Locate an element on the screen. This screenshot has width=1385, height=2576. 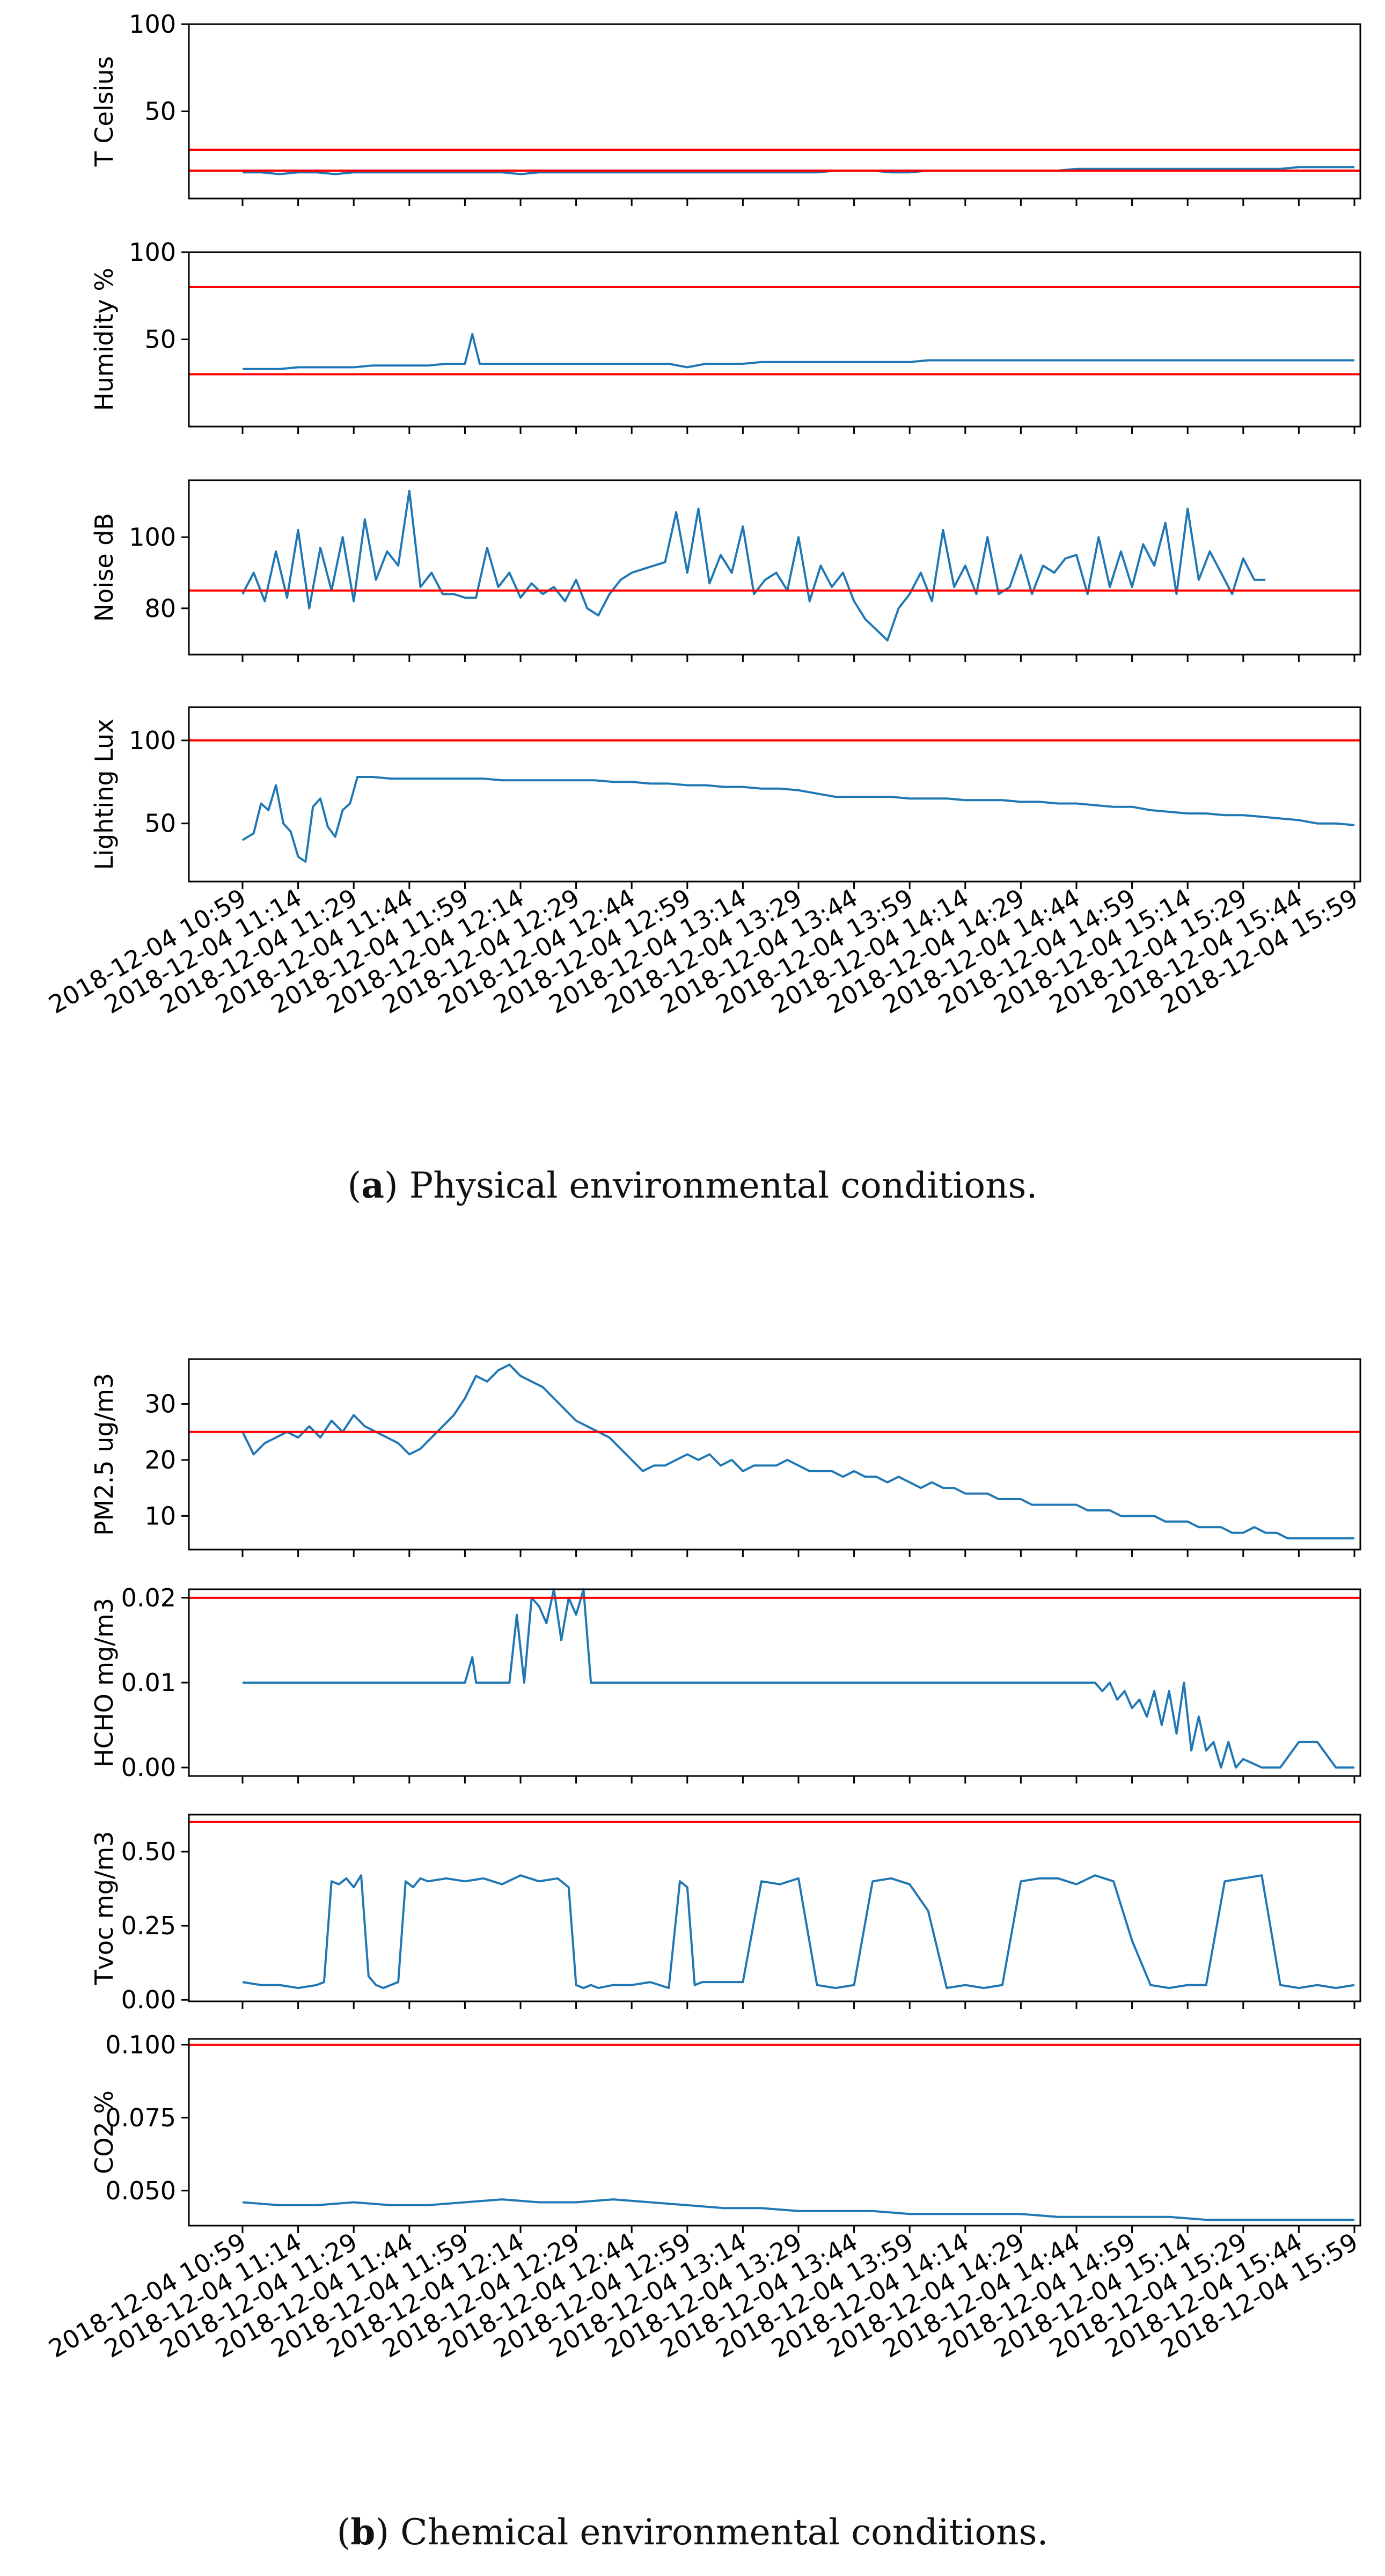
caption-a: (a) Physical environmental conditions. is located at coordinates (692, 1185).